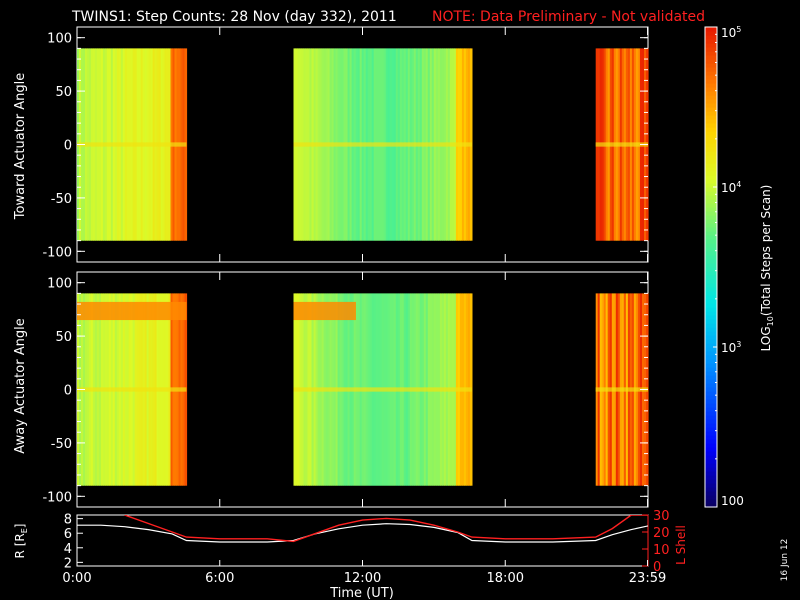 The image size is (800, 600). Describe the element at coordinates (219, 578) in the screenshot. I see `x-tick-label: 6:00` at that location.